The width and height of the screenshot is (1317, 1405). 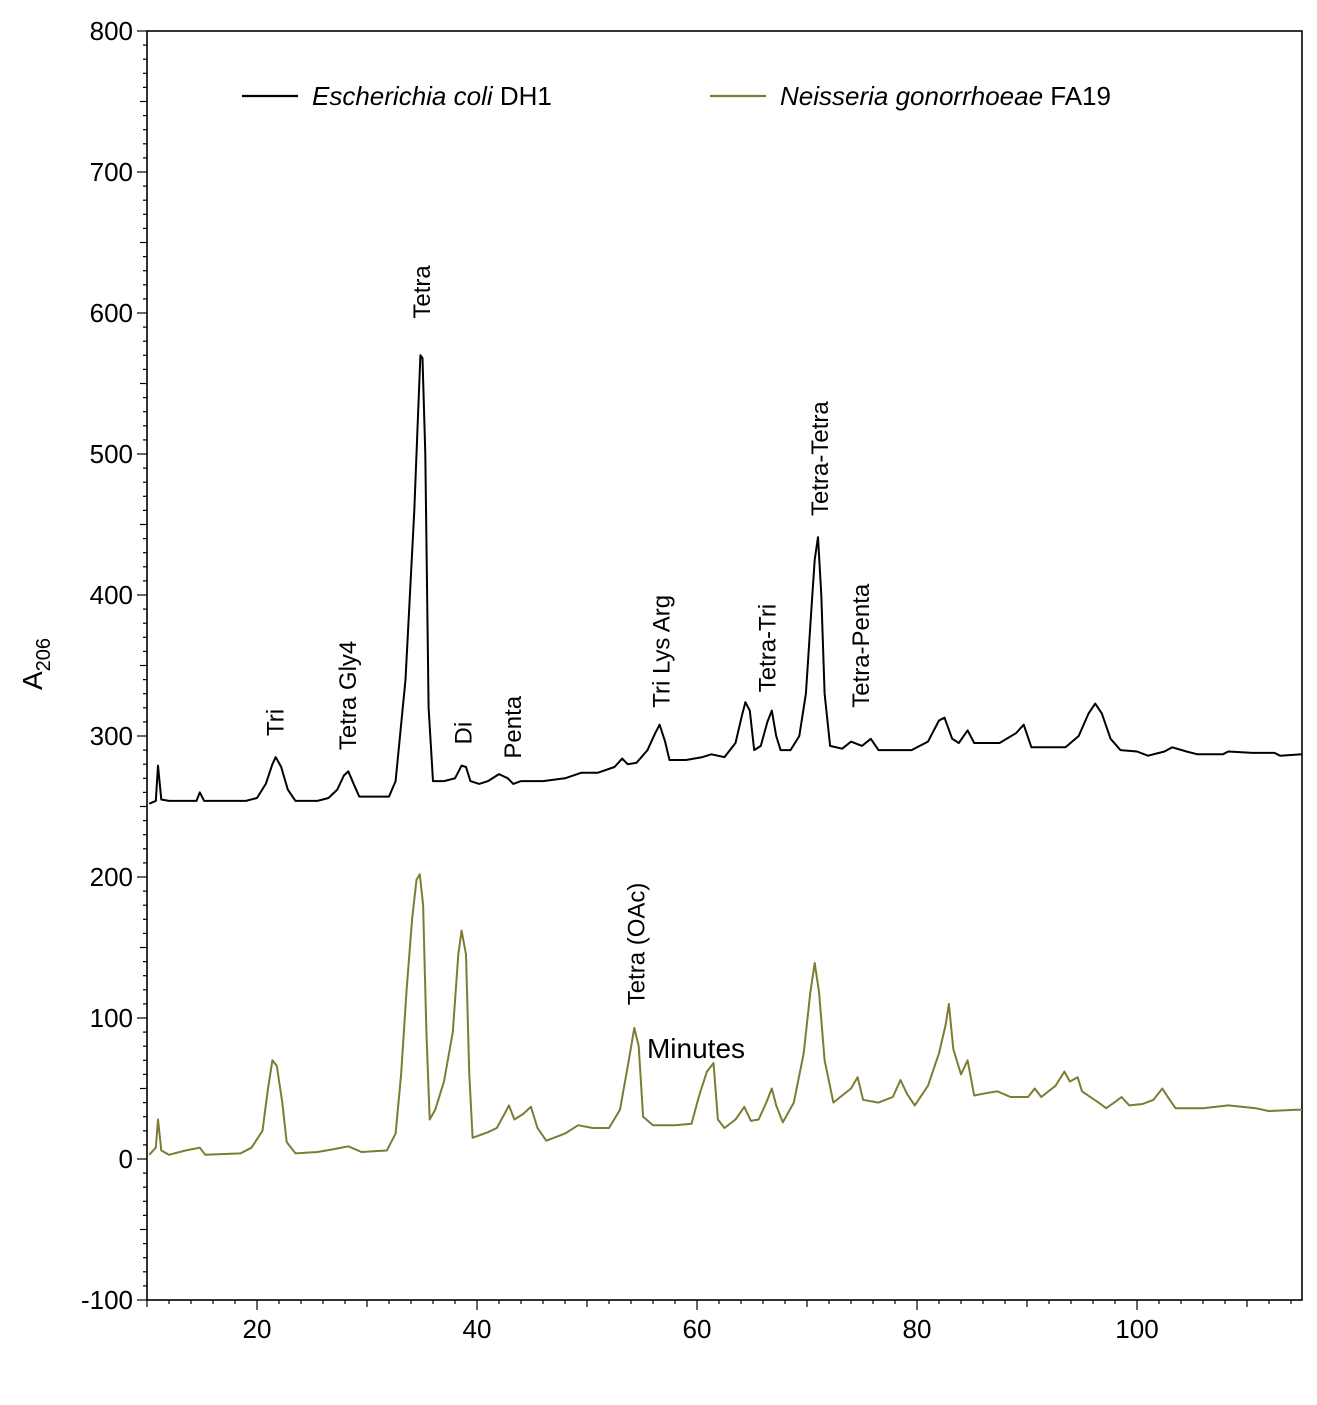 What do you see at coordinates (767, 648) in the screenshot?
I see `peak-label: Tetra-Tri` at bounding box center [767, 648].